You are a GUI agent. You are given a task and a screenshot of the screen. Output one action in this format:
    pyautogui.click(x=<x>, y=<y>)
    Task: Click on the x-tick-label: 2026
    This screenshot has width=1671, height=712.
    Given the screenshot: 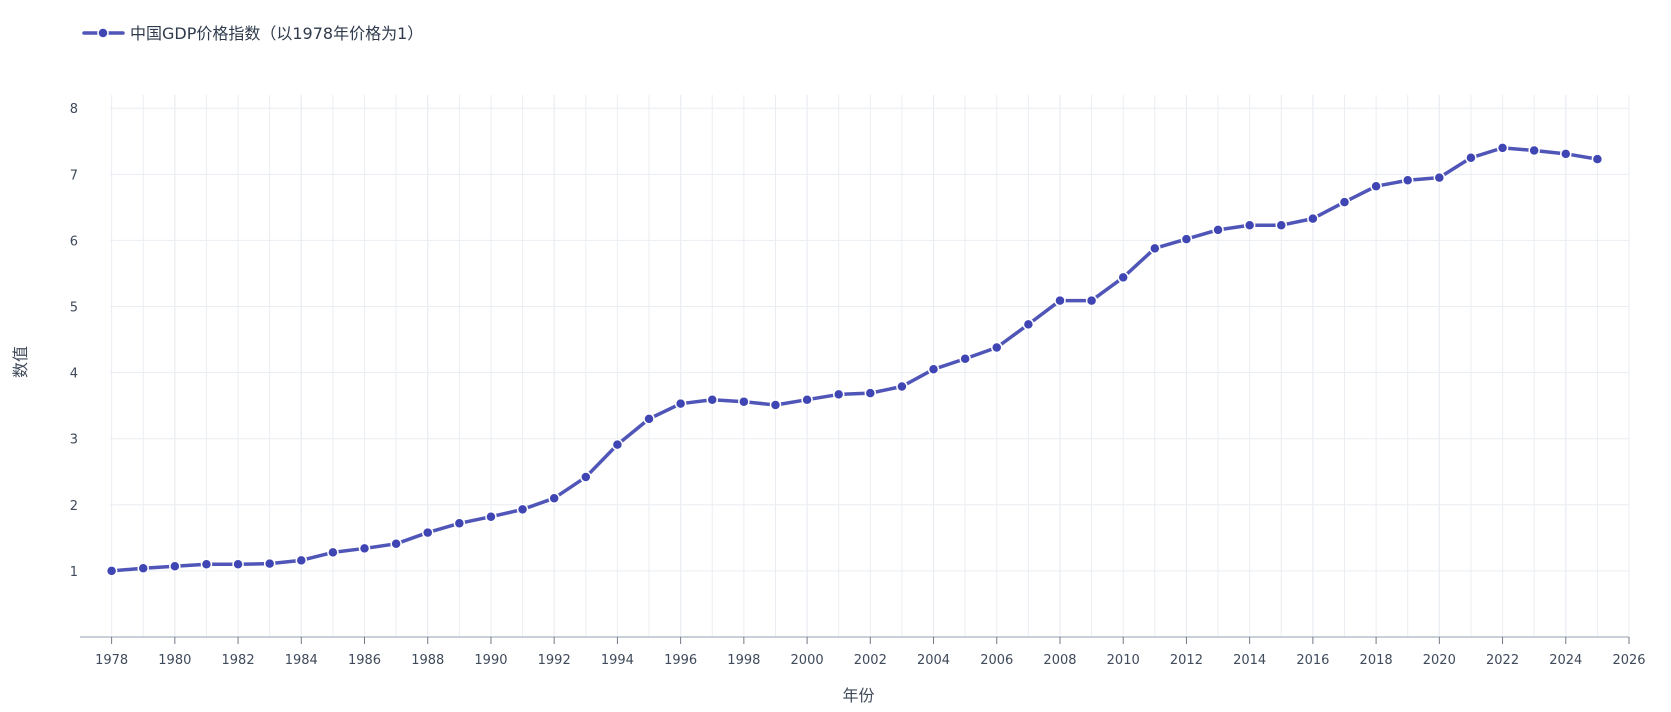 What is the action you would take?
    pyautogui.click(x=1628, y=660)
    